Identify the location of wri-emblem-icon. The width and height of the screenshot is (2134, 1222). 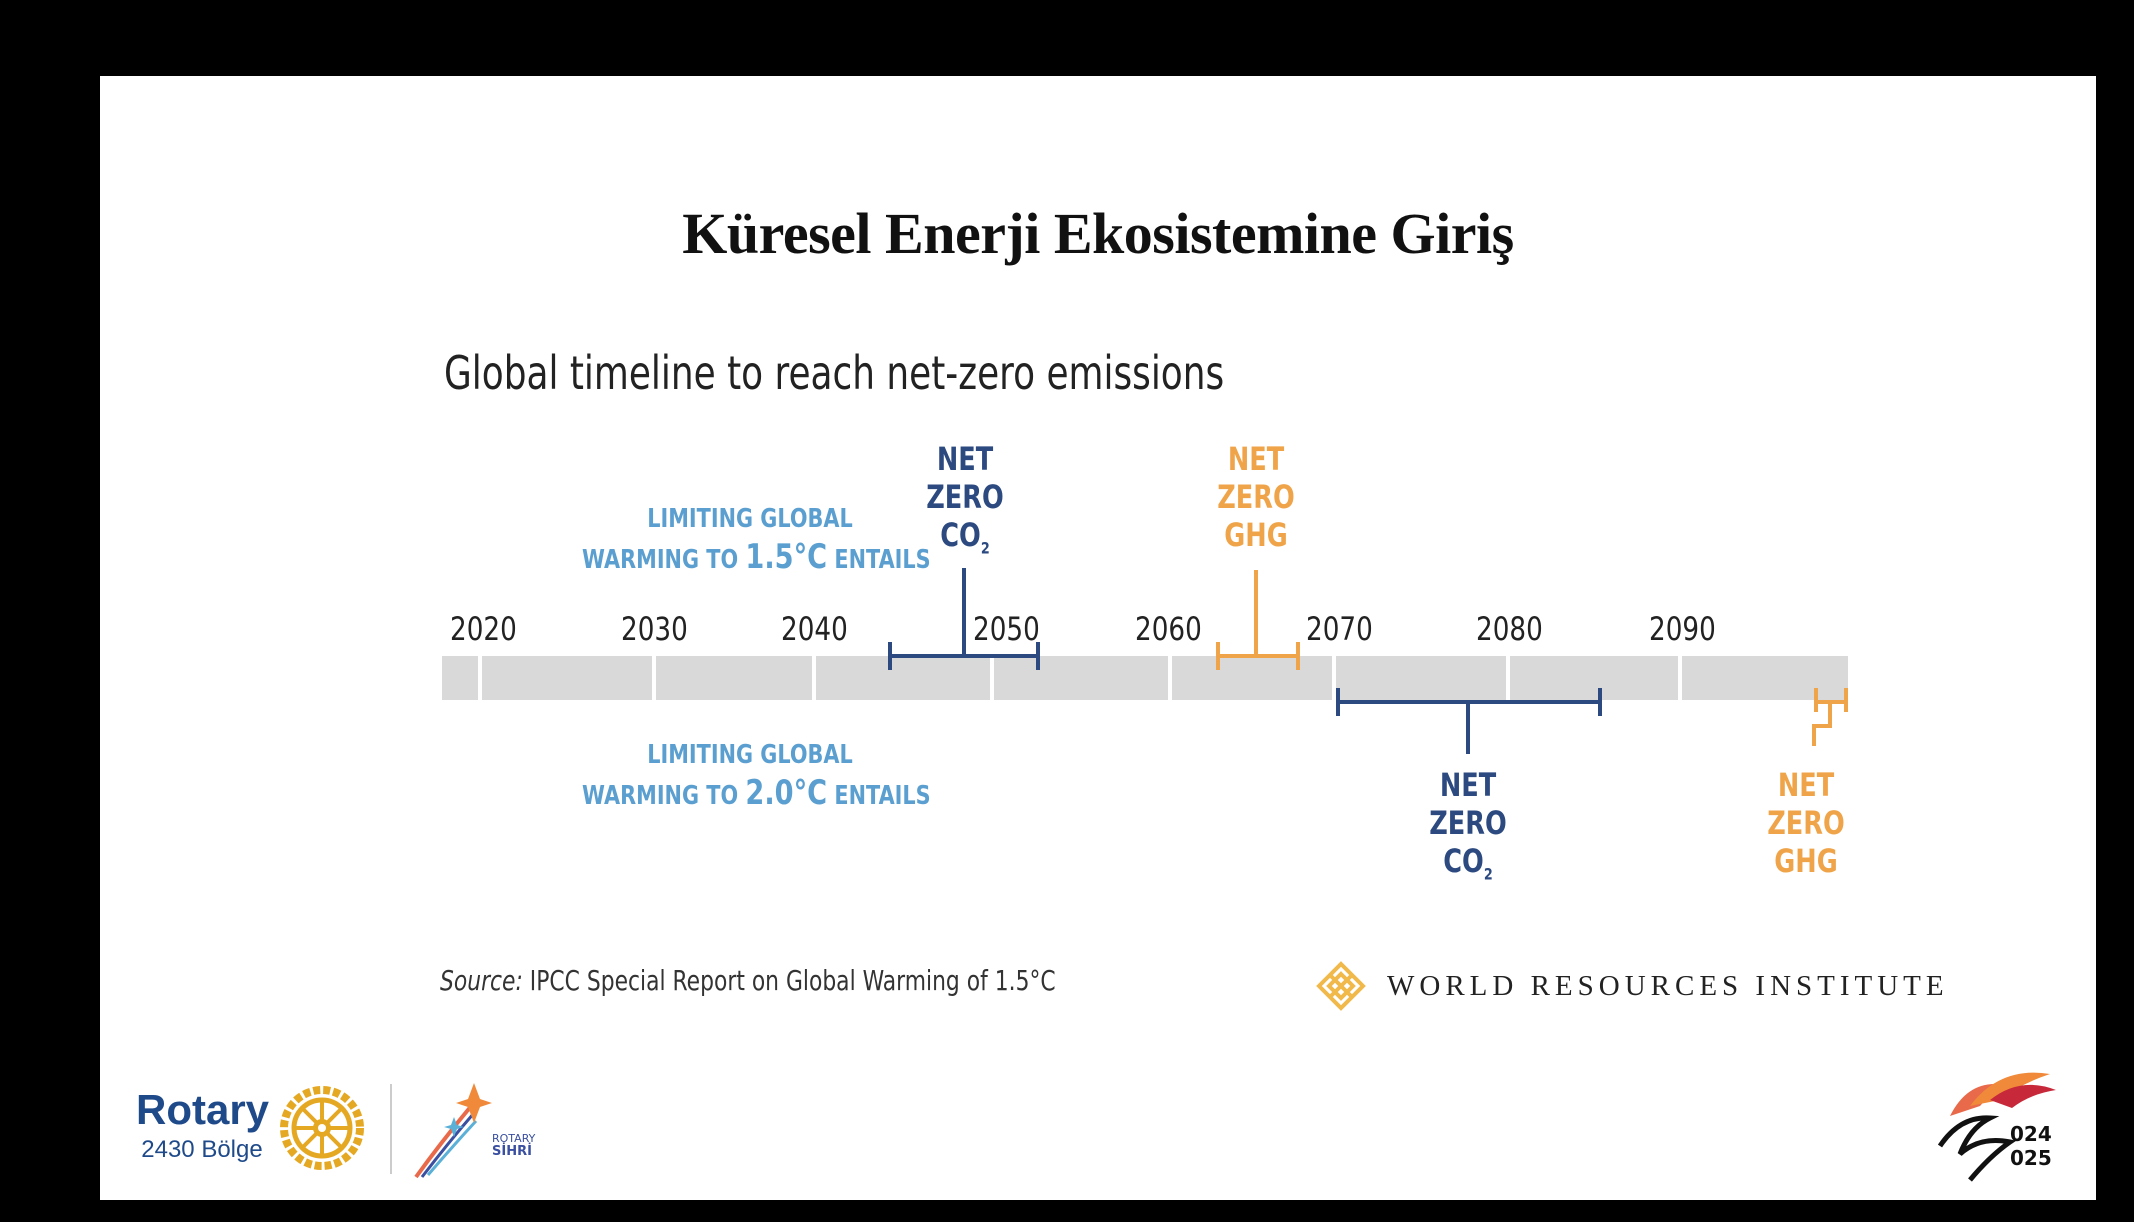
(1341, 986).